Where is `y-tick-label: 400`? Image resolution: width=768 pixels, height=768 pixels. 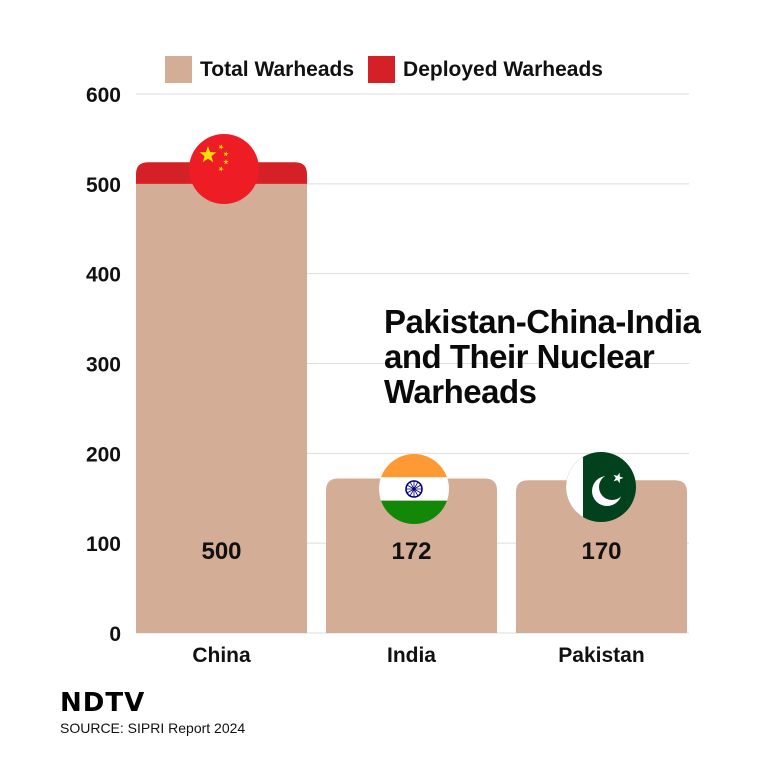
y-tick-label: 400 is located at coordinates (103, 275).